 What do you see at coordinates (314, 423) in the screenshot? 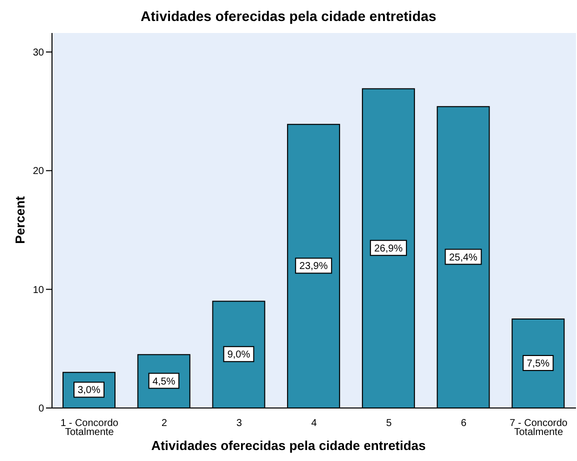
I see `x-tick-label: 4` at bounding box center [314, 423].